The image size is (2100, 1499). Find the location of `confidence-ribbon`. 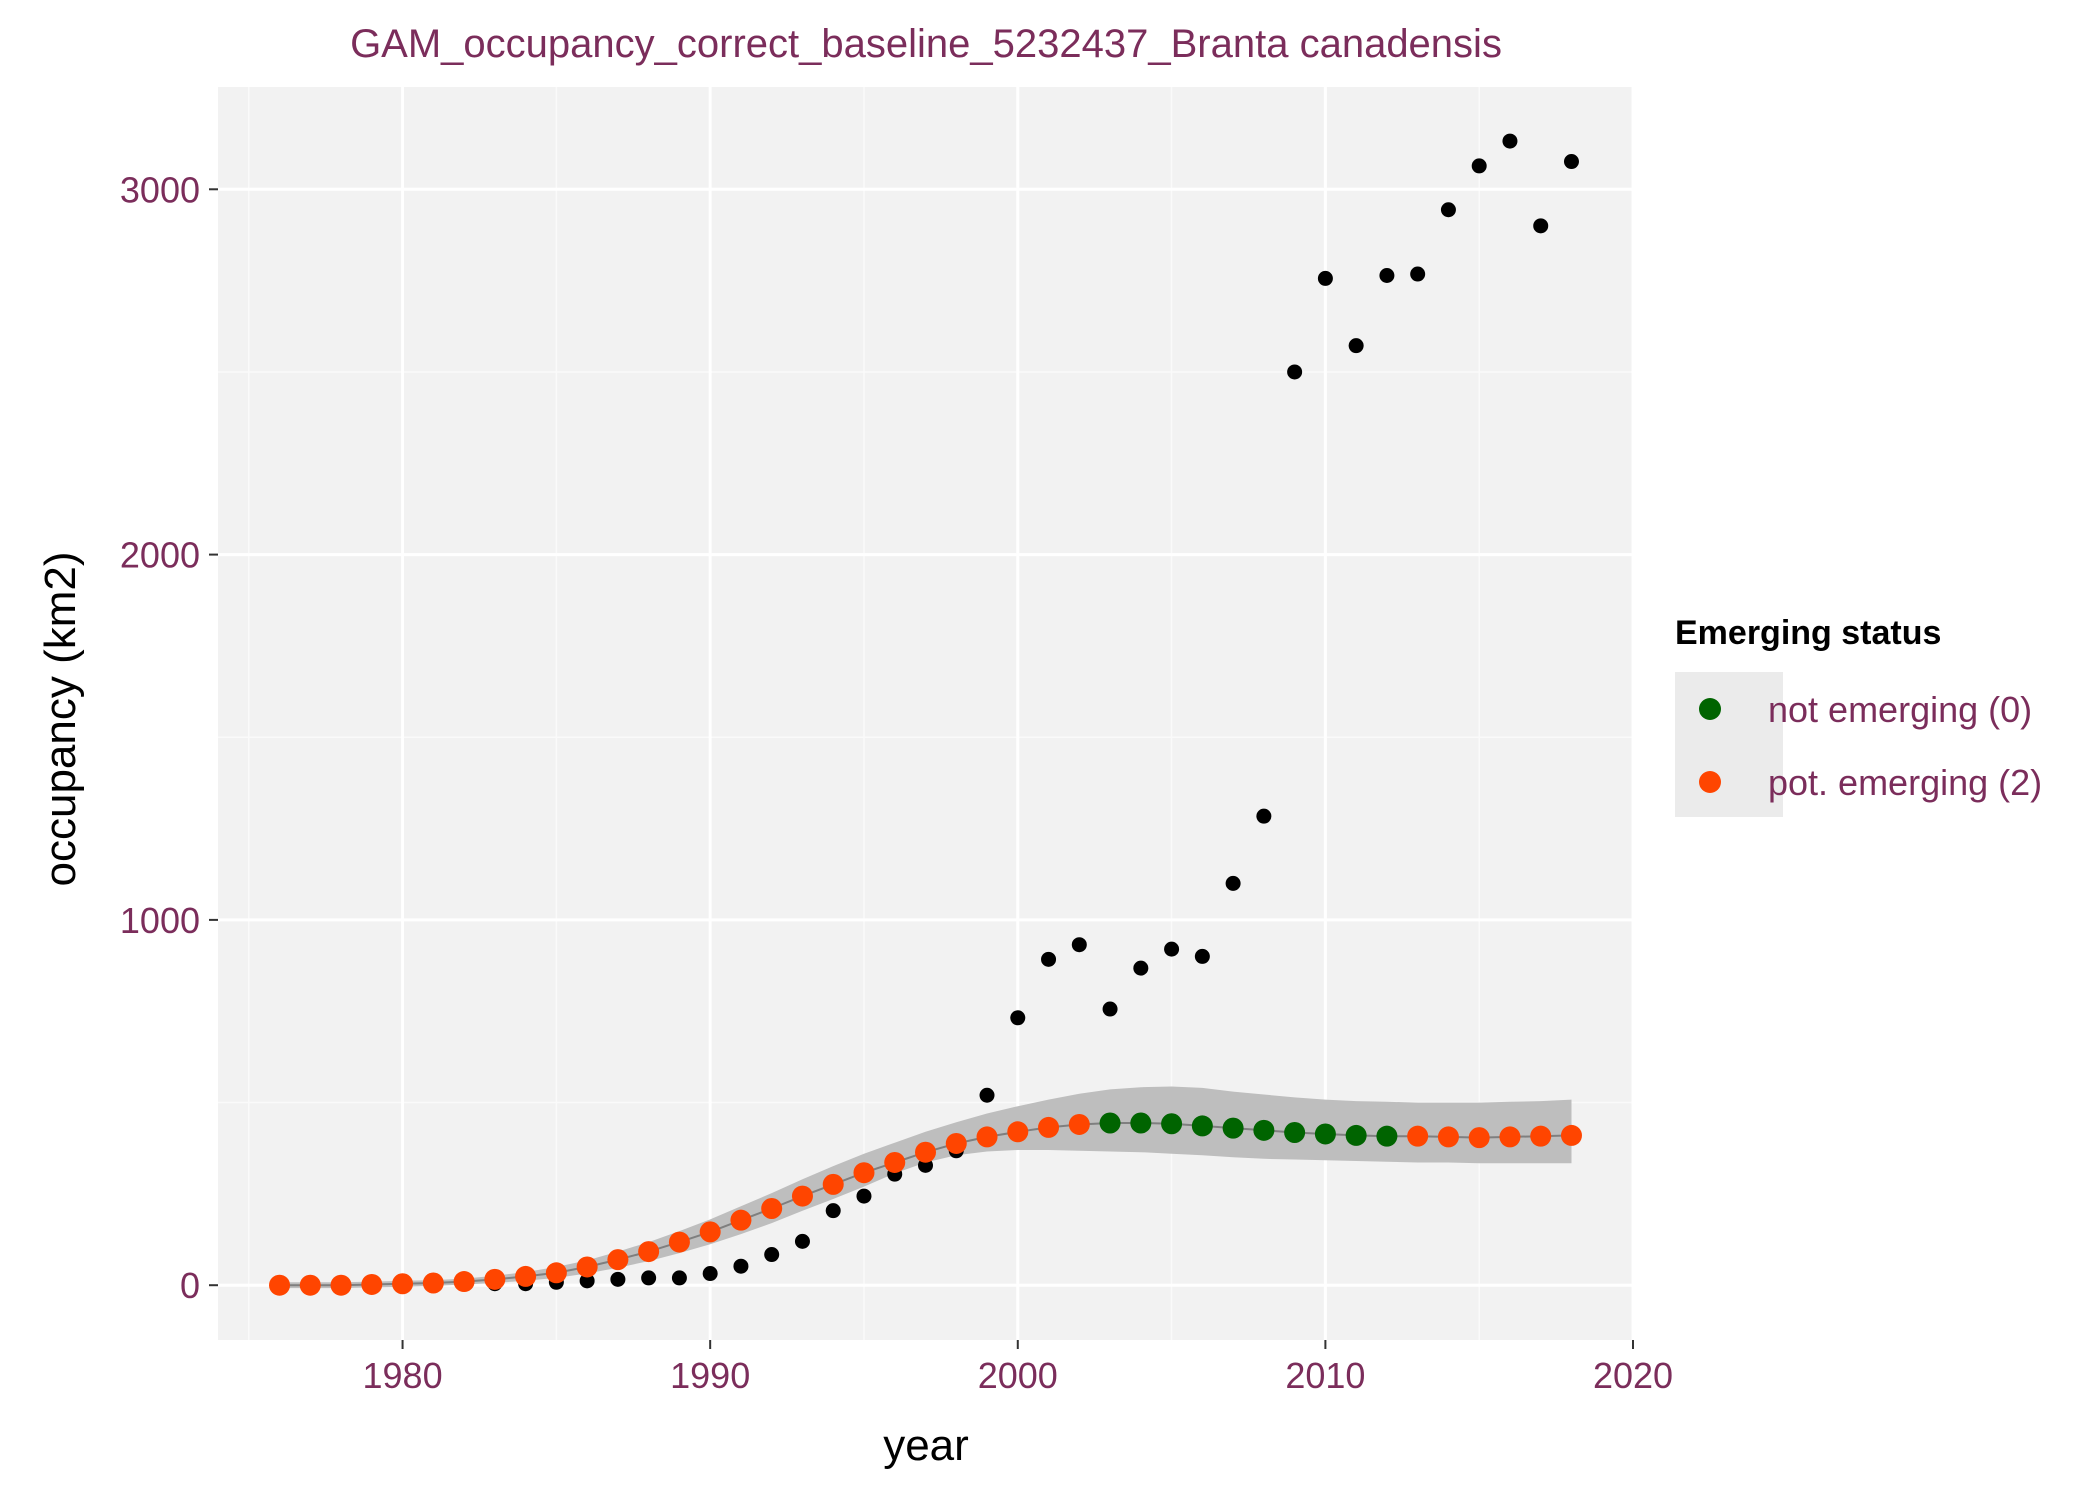

confidence-ribbon is located at coordinates (925, 1187).